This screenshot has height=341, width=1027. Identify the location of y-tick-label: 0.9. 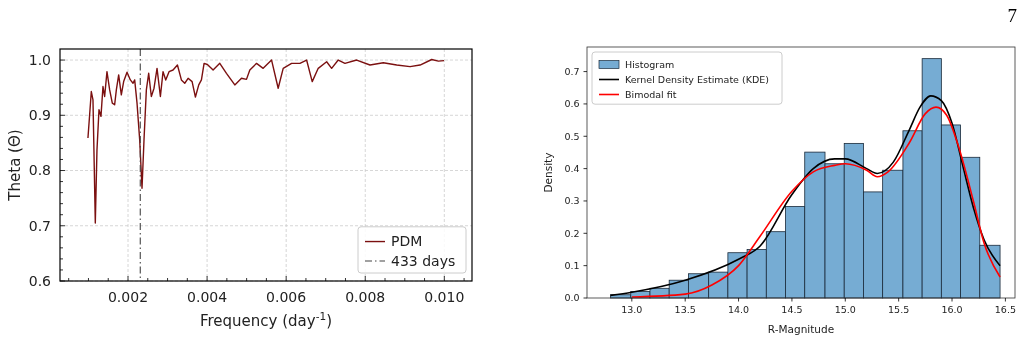
(39, 115).